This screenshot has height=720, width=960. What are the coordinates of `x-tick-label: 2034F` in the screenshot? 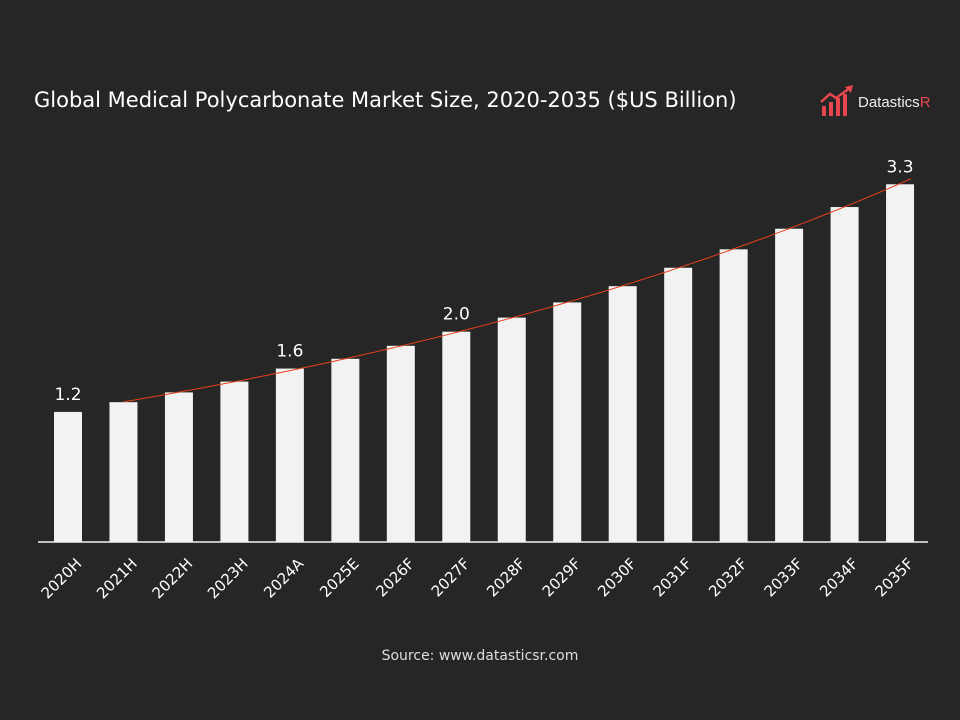 It's located at (839, 578).